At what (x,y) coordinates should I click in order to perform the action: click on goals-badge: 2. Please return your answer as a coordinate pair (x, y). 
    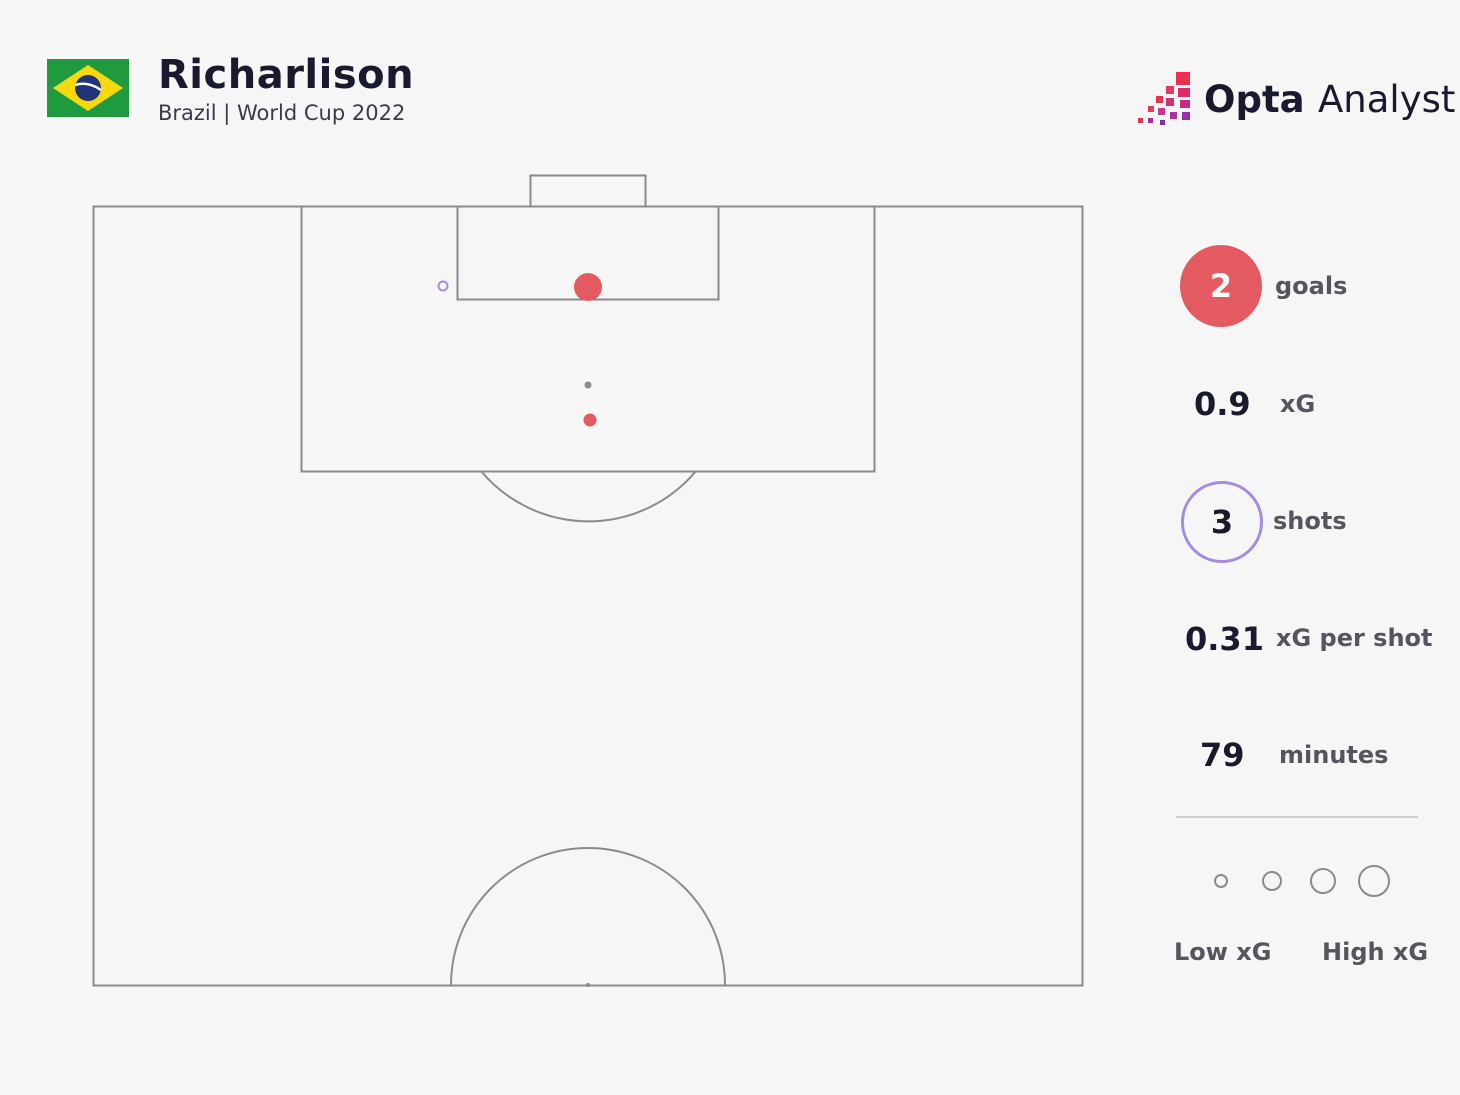
    Looking at the image, I should click on (1221, 286).